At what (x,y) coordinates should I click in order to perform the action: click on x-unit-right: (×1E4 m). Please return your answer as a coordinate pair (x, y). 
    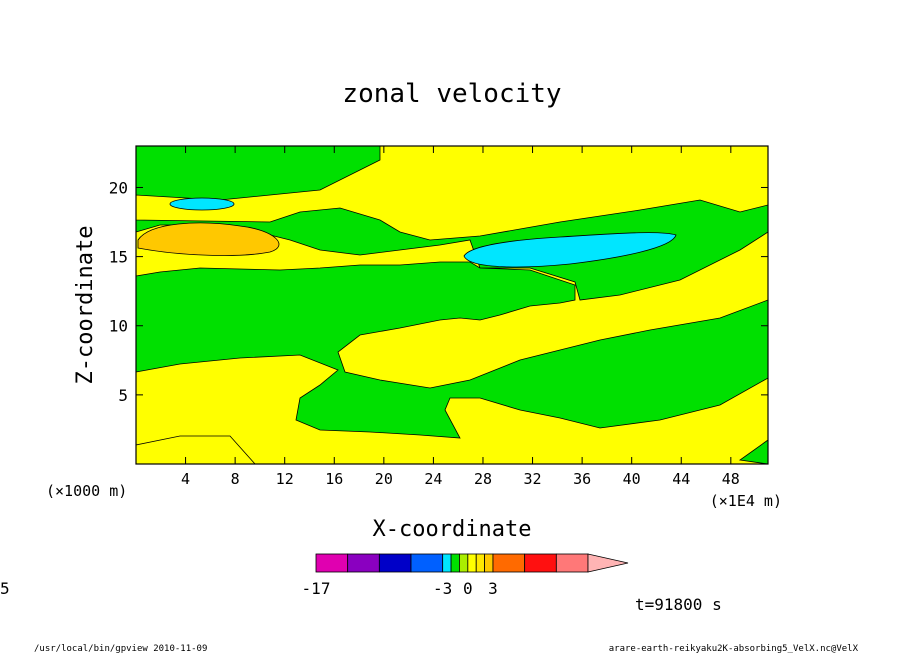
    Looking at the image, I should click on (746, 501).